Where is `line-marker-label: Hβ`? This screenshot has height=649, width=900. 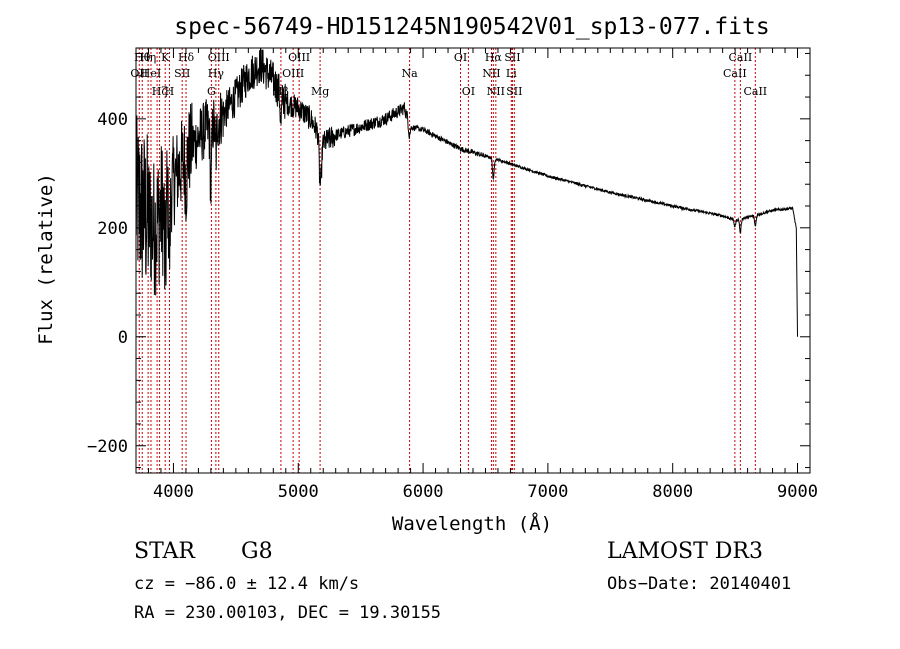
line-marker-label: Hβ is located at coordinates (281, 91).